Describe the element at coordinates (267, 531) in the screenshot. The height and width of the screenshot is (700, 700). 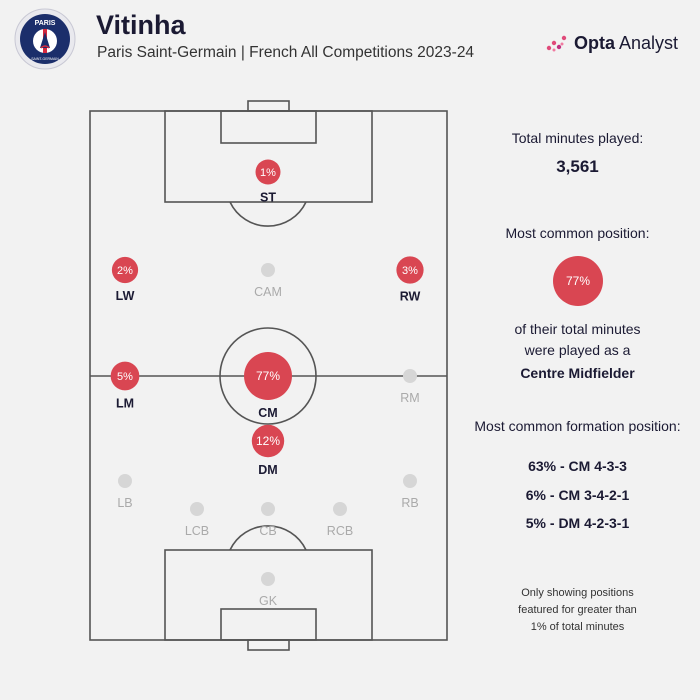
I see `position-label-cb: CB` at that location.